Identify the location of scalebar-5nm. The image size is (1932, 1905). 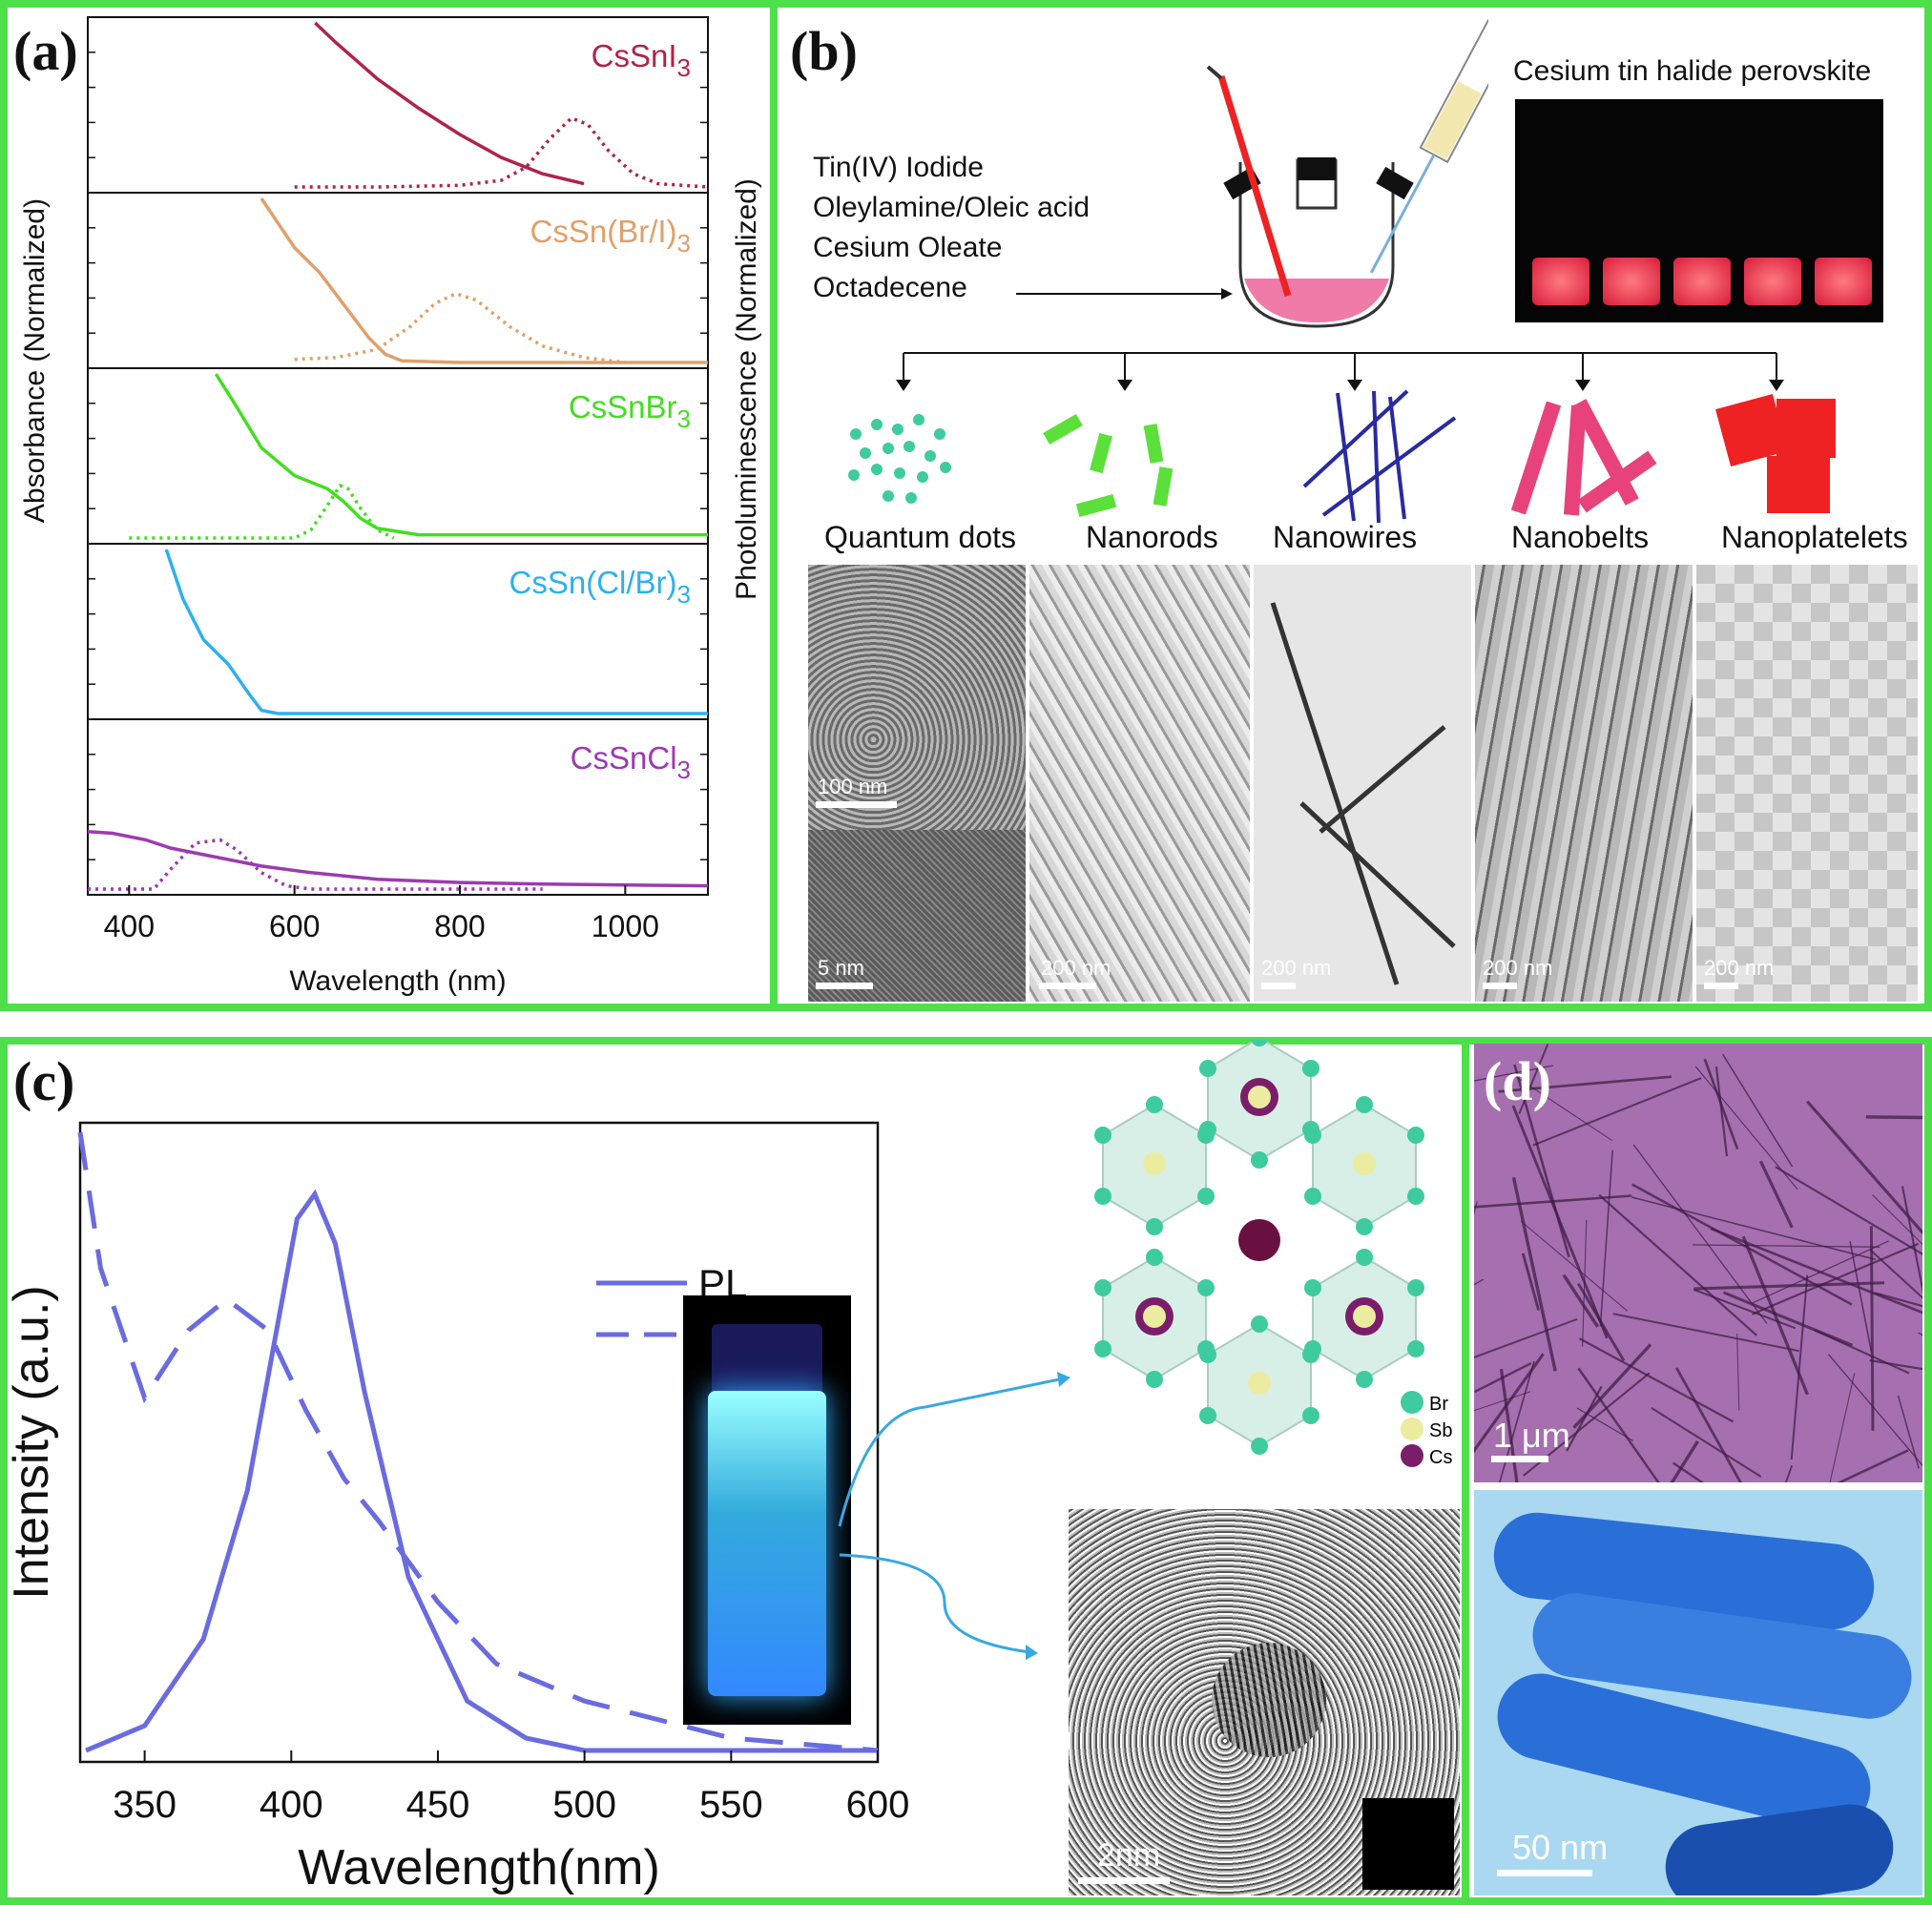
(844, 986).